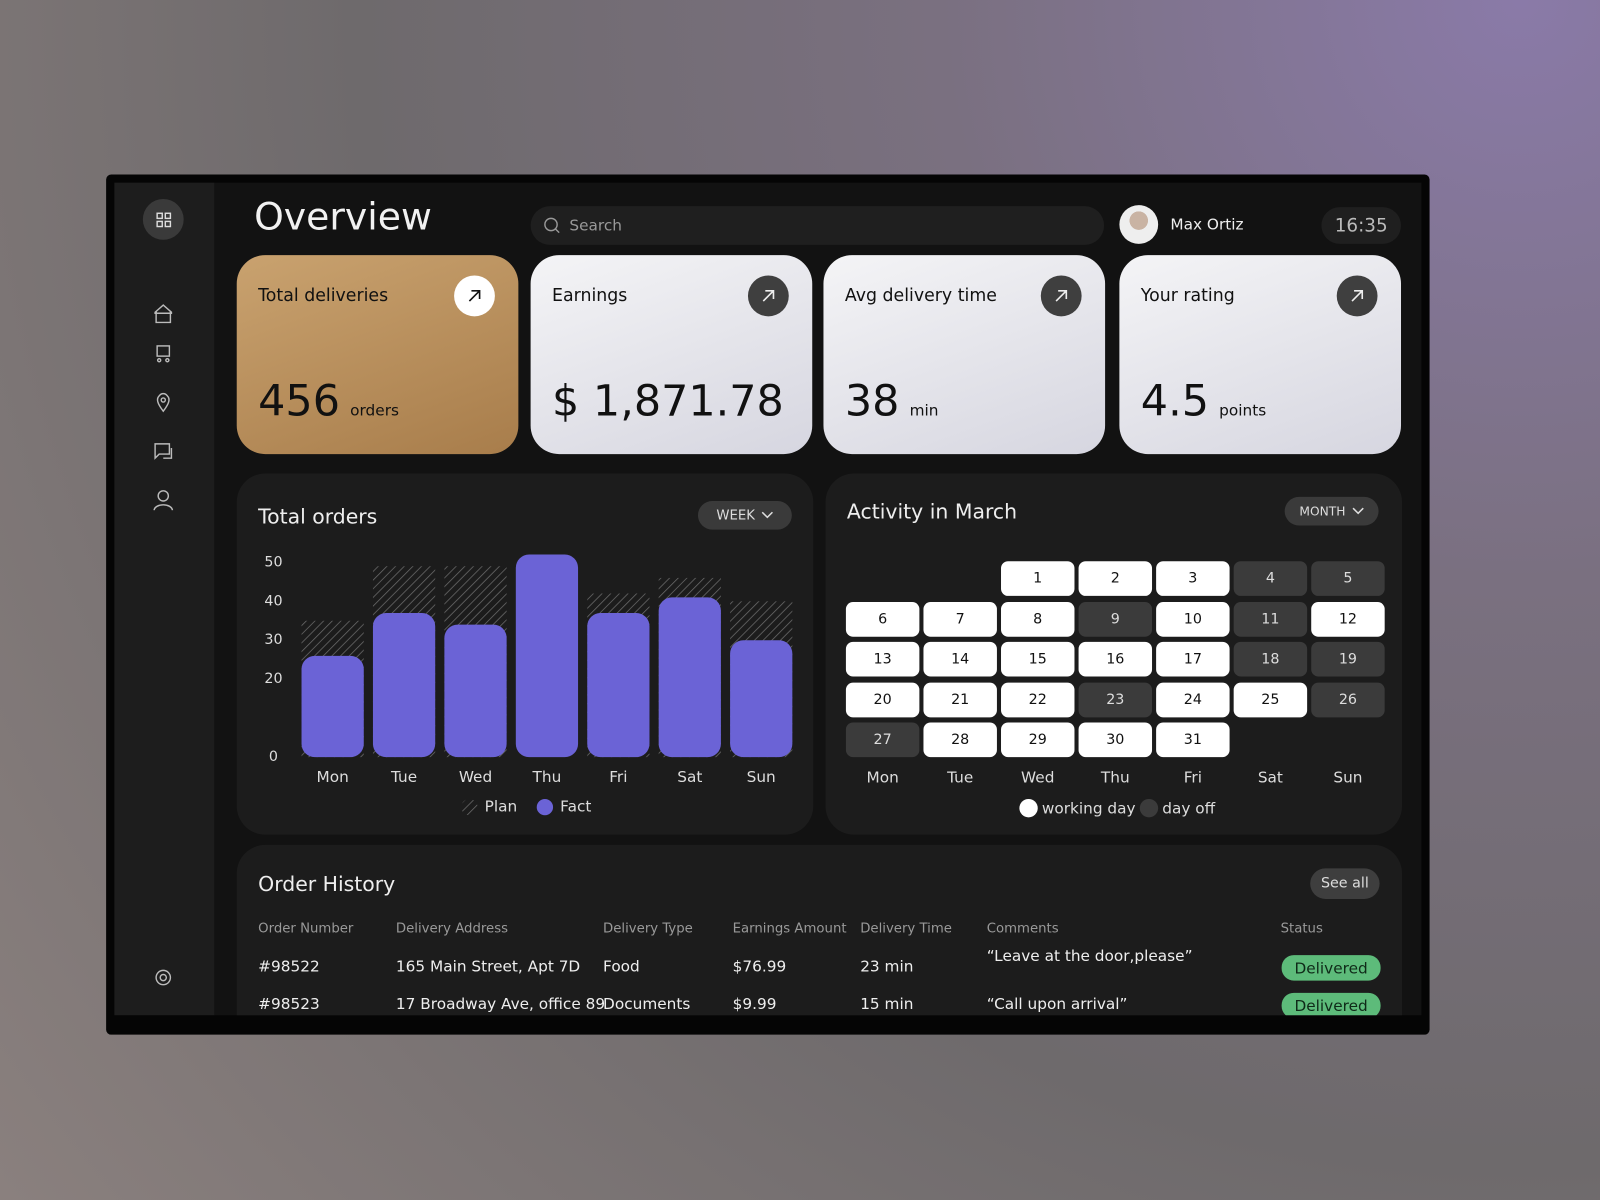  What do you see at coordinates (327, 883) in the screenshot?
I see `order-history-title: Order History` at bounding box center [327, 883].